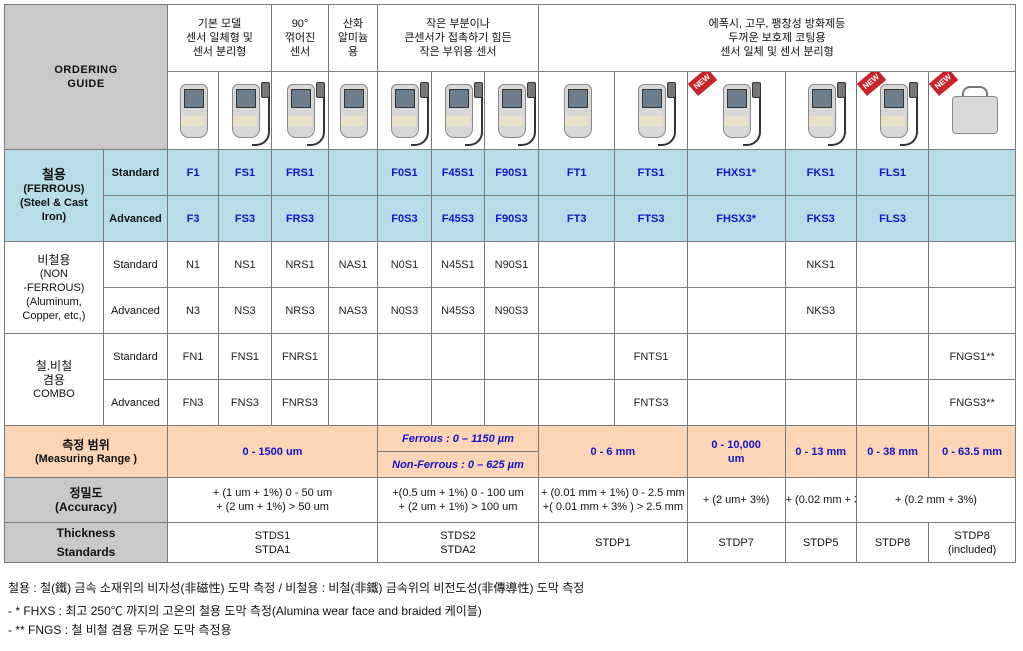  Describe the element at coordinates (86, 493) in the screenshot. I see `accuracy-label-line: 정밀도` at that location.